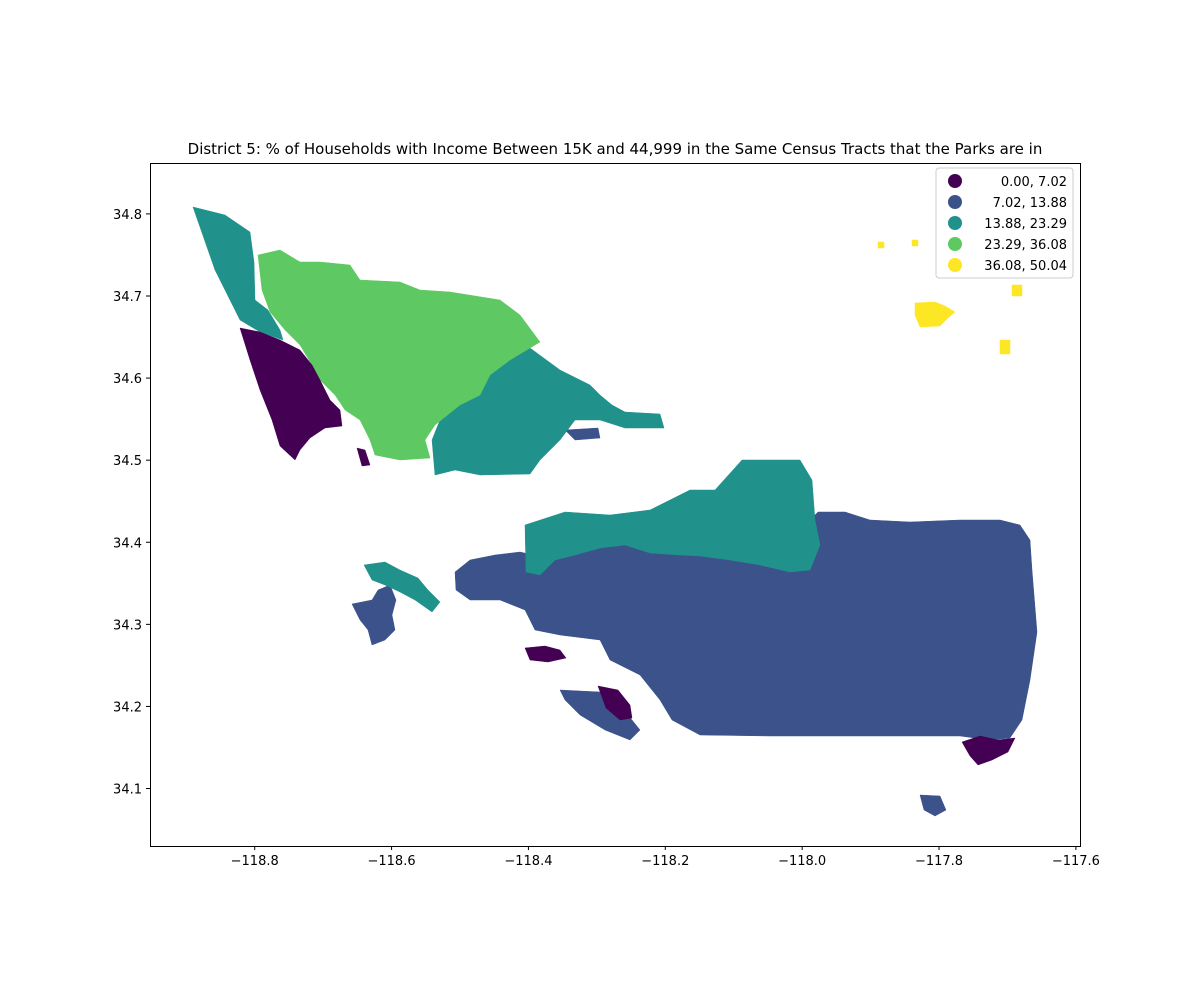 This screenshot has height=1000, width=1200. Describe the element at coordinates (665, 861) in the screenshot. I see `x-tick-label: −118.2` at that location.